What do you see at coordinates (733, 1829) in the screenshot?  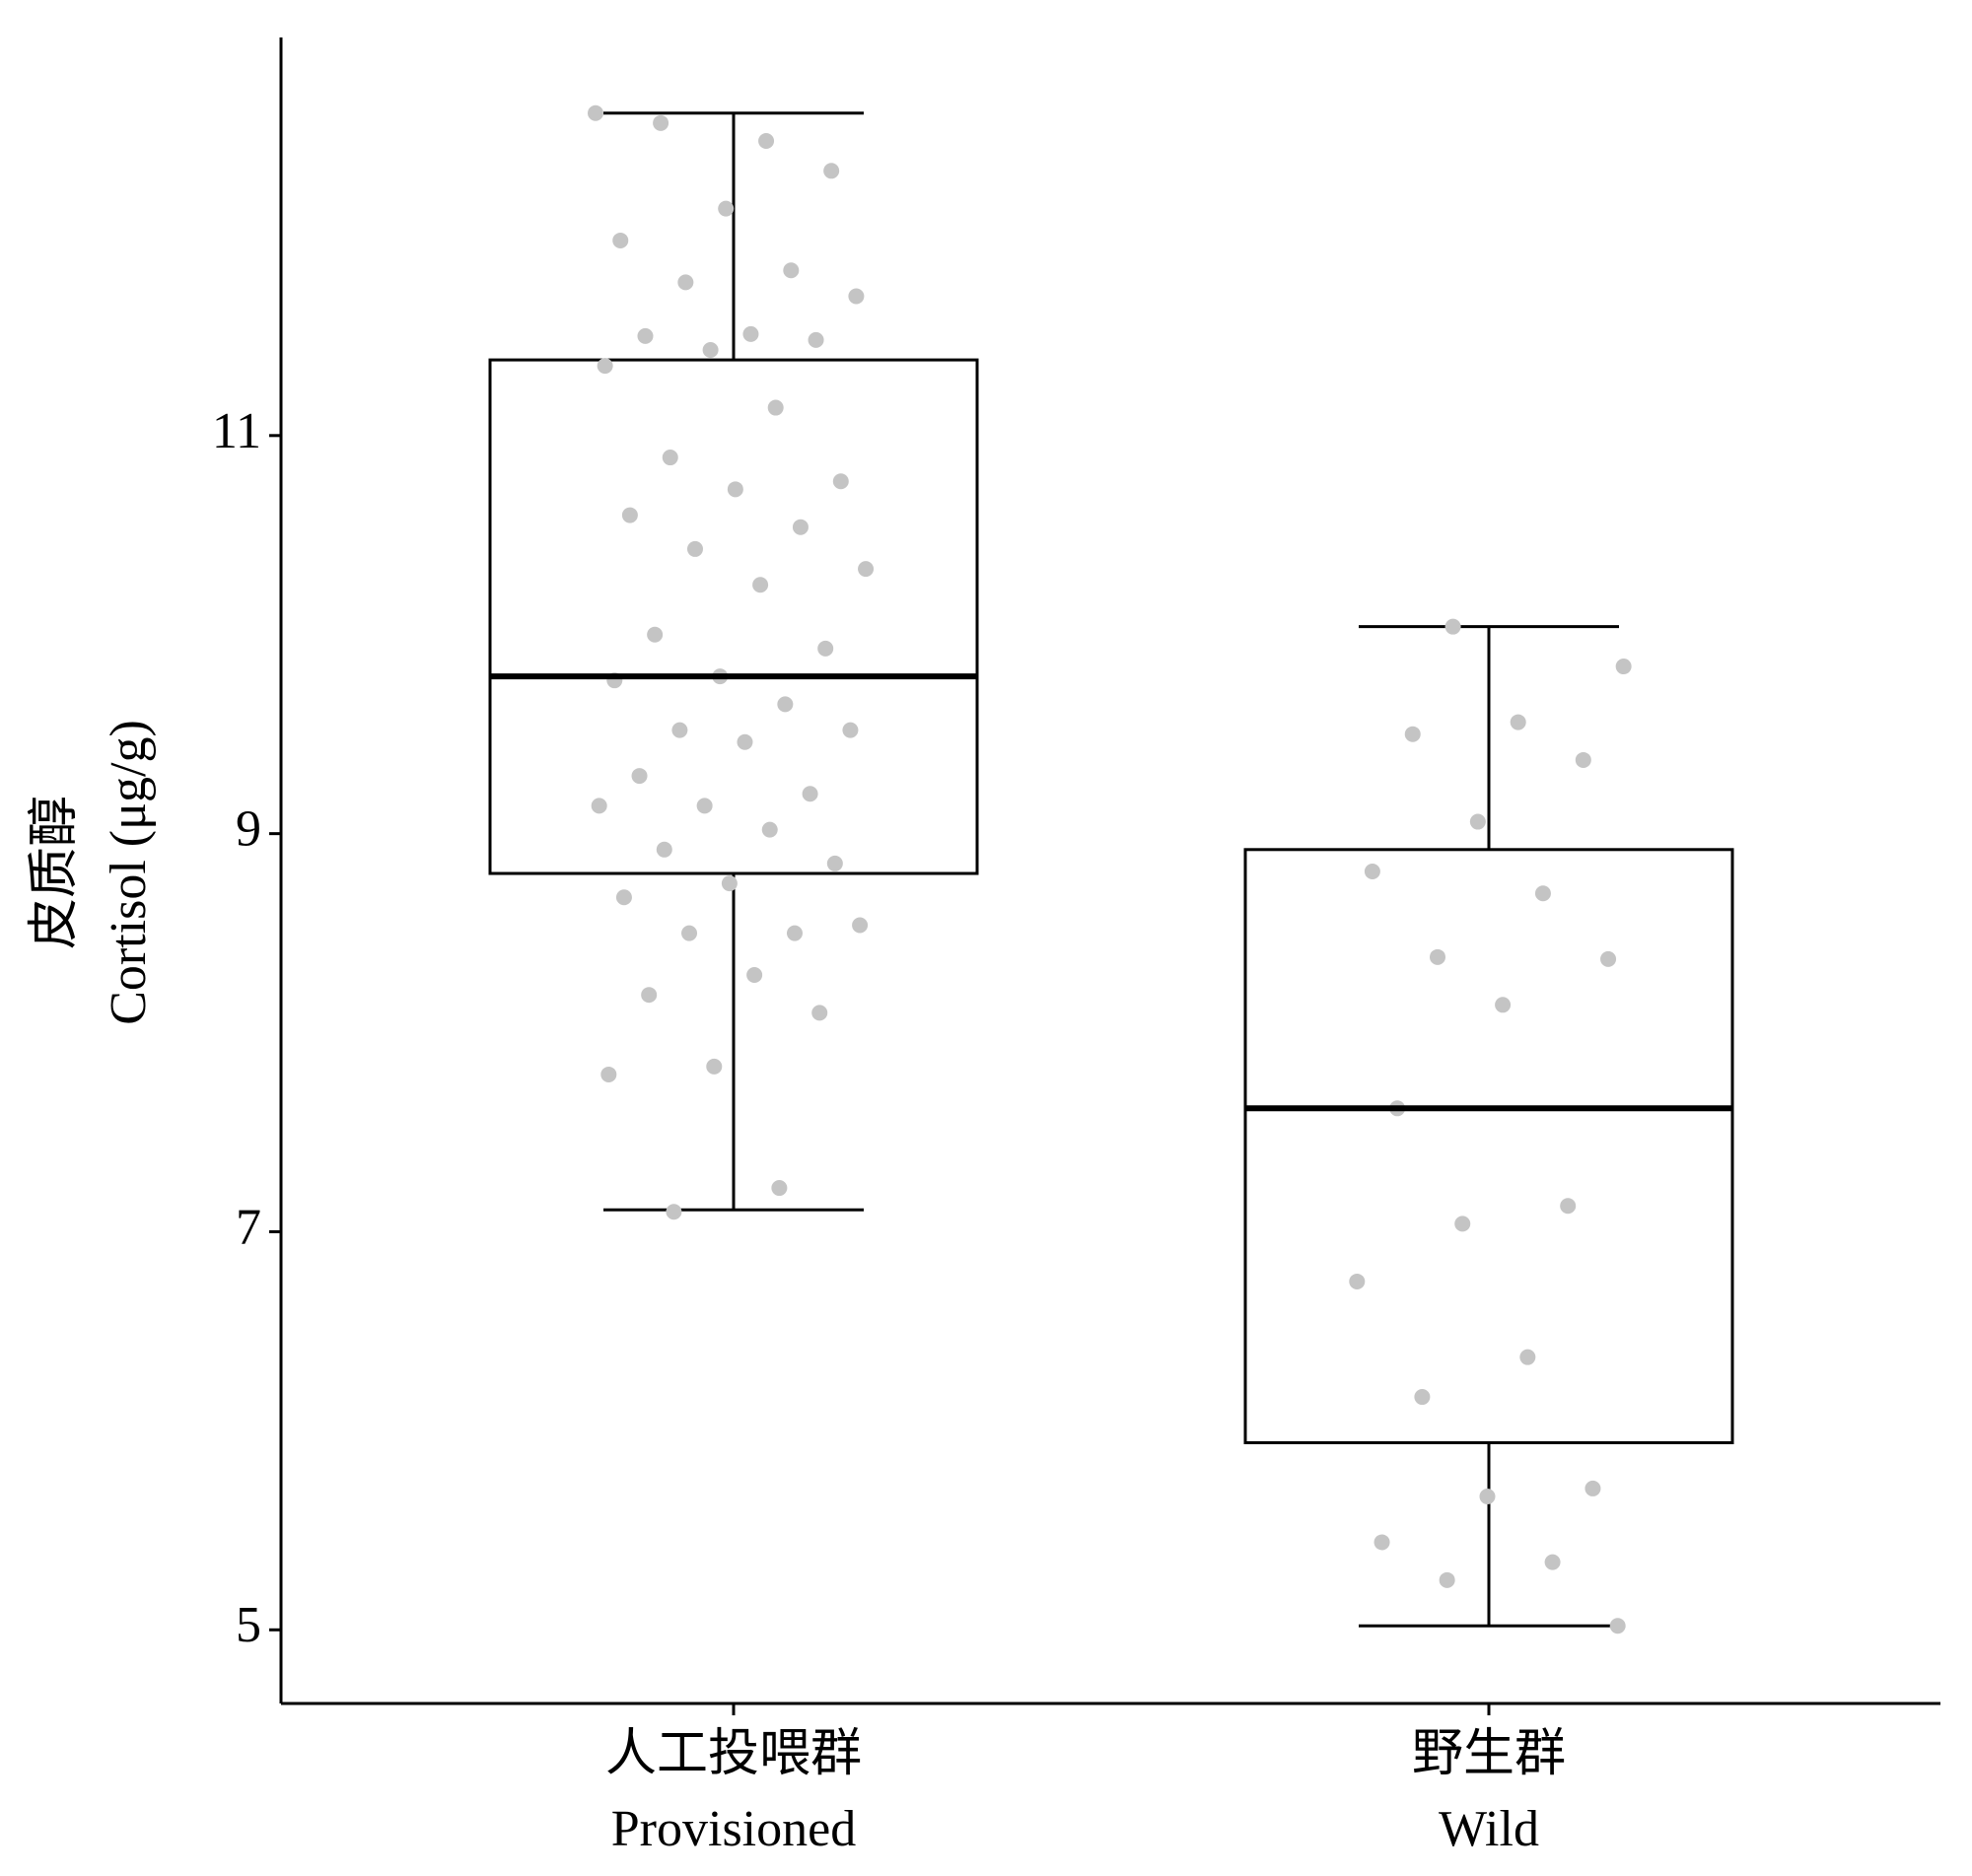 I see `x-tick-label: Provisioned` at bounding box center [733, 1829].